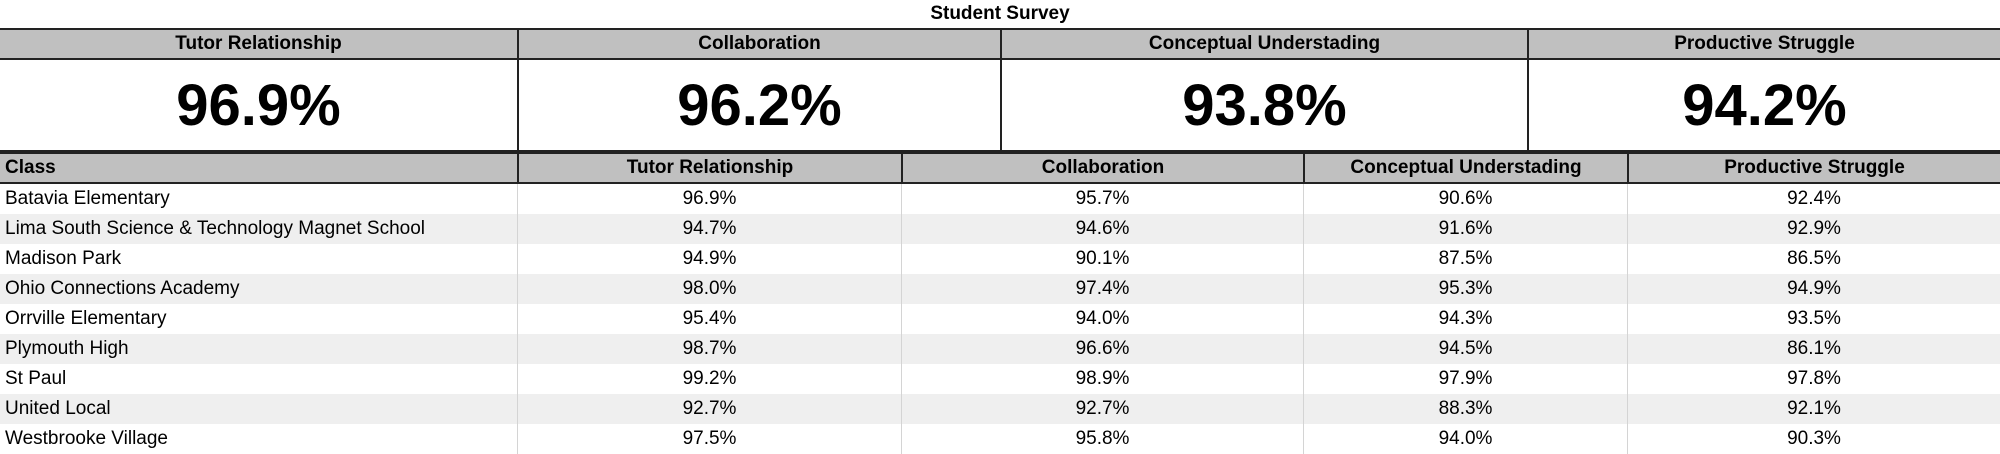  I want to click on productive-struggle-cell: 86.1%, so click(1813, 349).